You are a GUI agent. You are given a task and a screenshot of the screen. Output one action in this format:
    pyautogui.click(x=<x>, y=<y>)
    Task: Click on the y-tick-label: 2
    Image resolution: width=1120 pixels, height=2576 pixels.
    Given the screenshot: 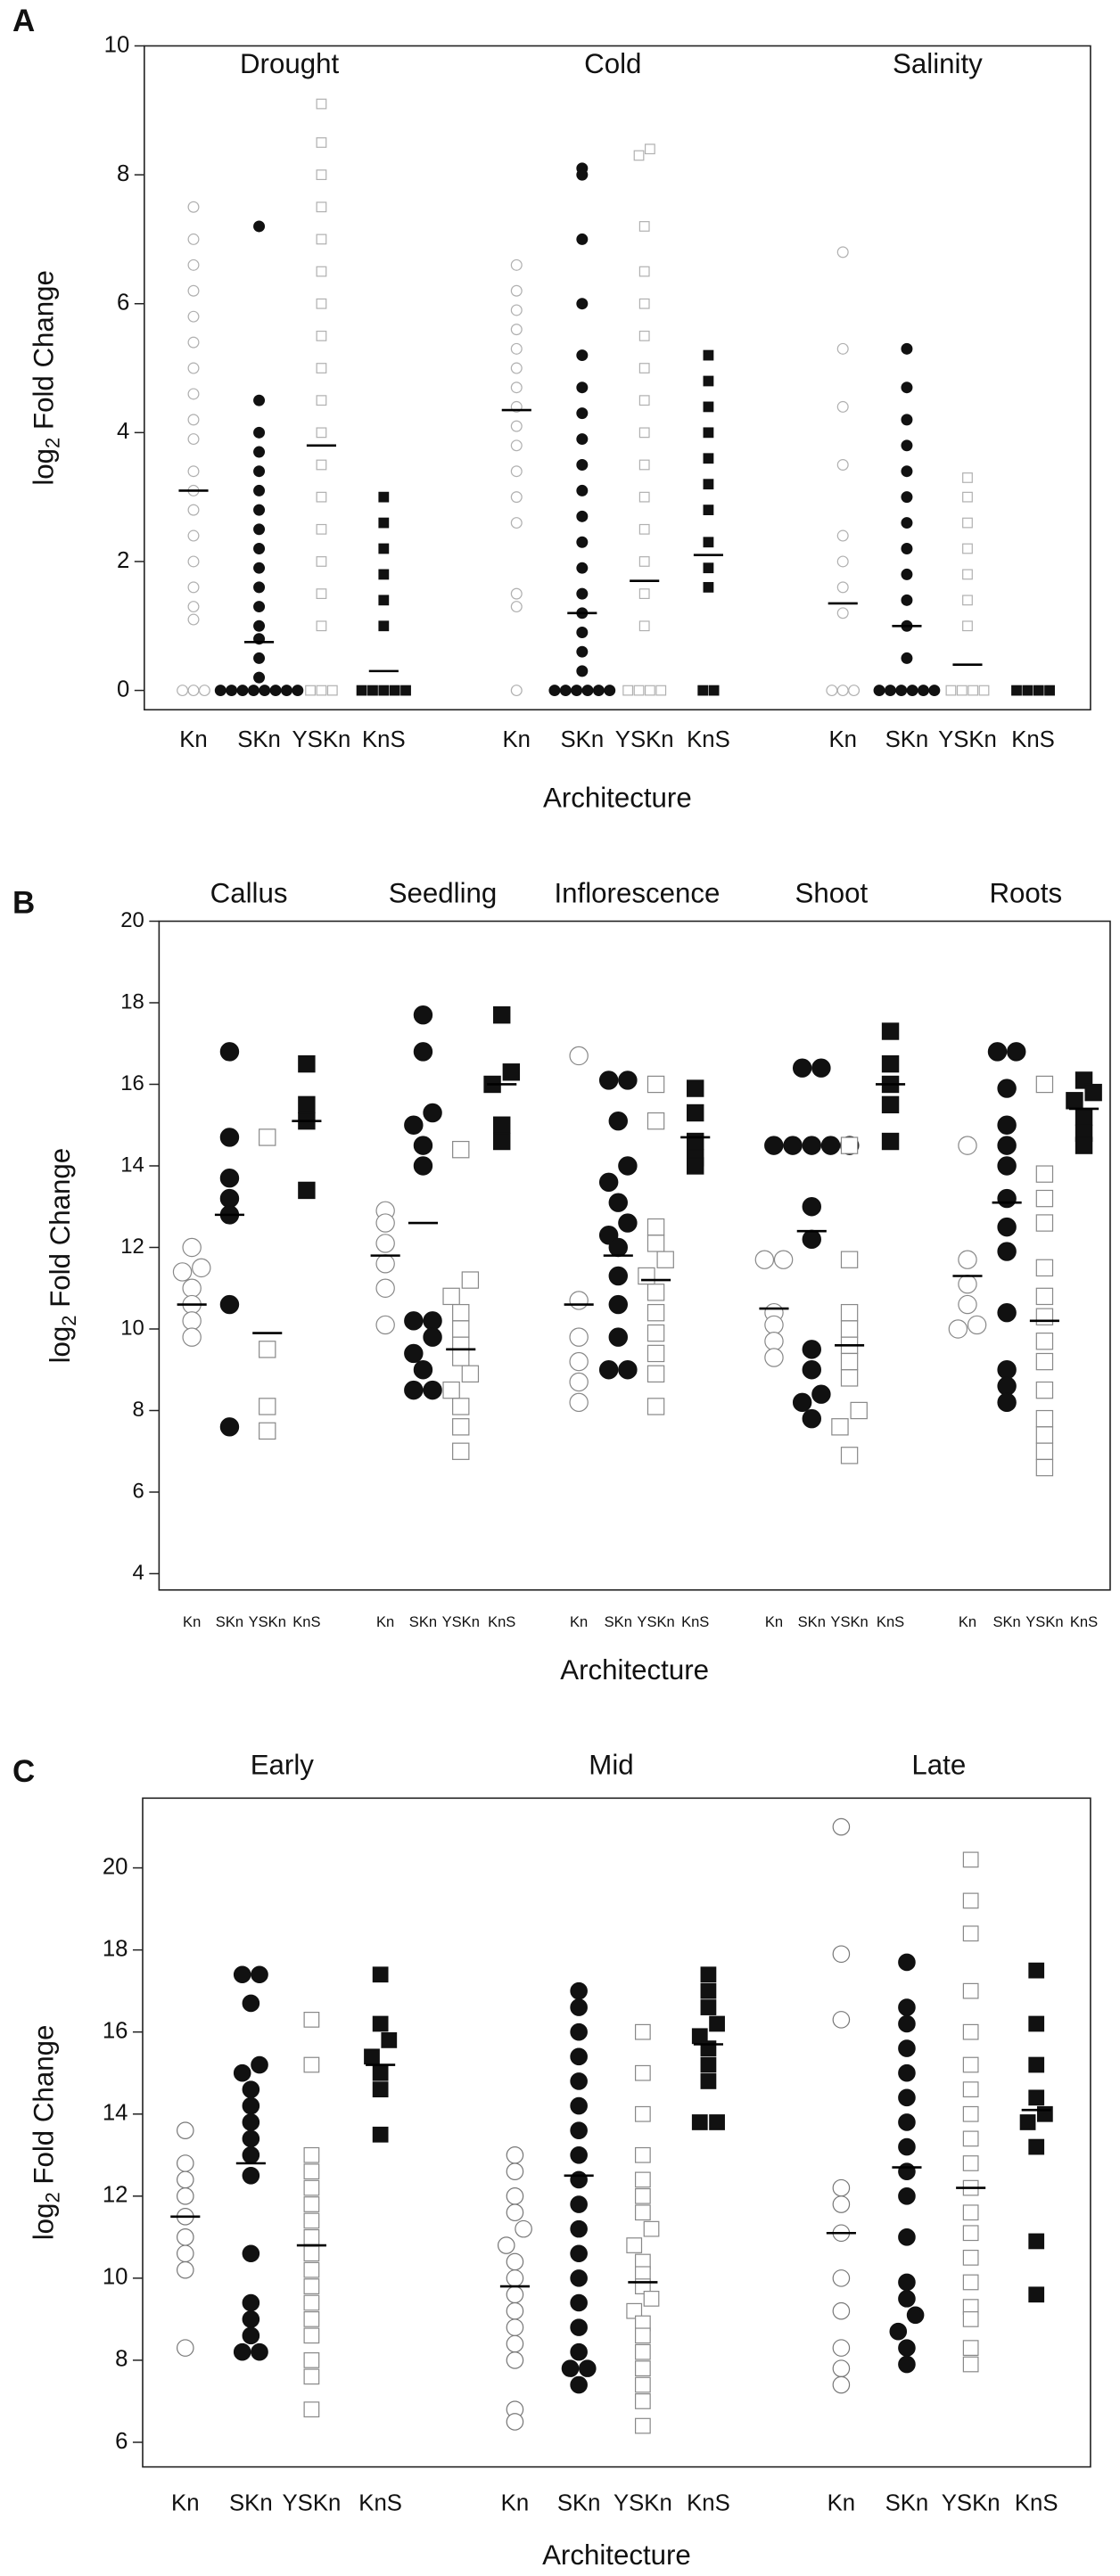 What is the action you would take?
    pyautogui.click(x=123, y=560)
    